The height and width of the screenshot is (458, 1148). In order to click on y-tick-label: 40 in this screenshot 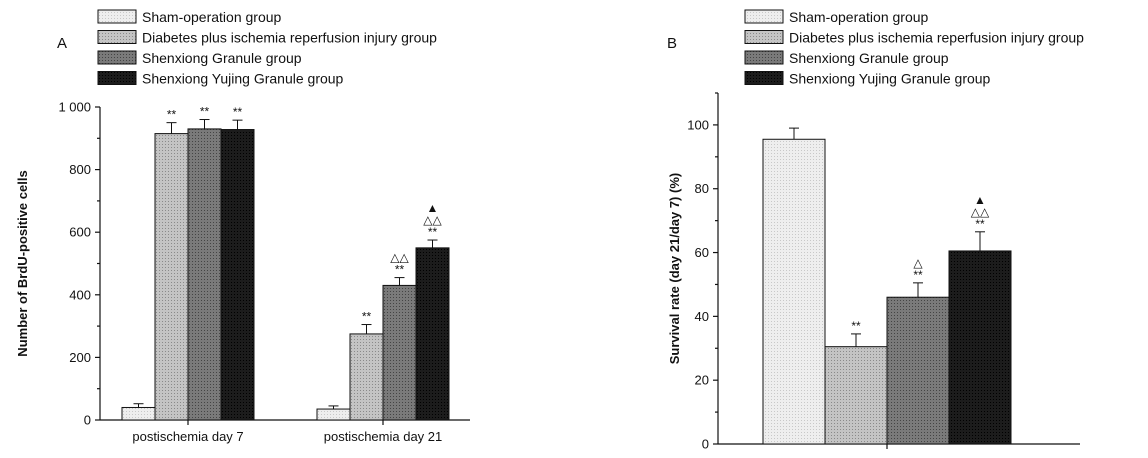, I will do `click(702, 316)`.